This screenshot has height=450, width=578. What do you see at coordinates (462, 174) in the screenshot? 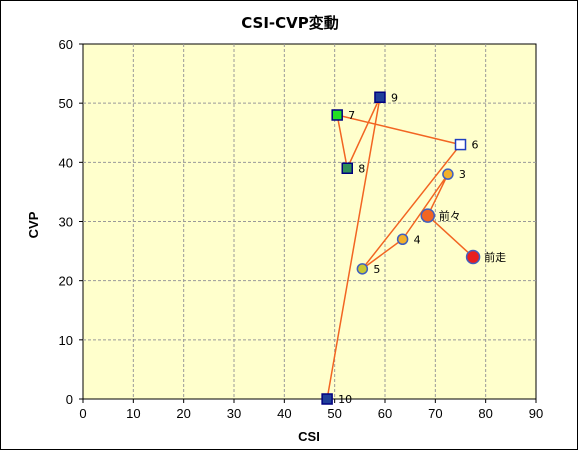
I see `data-point-label: 3` at bounding box center [462, 174].